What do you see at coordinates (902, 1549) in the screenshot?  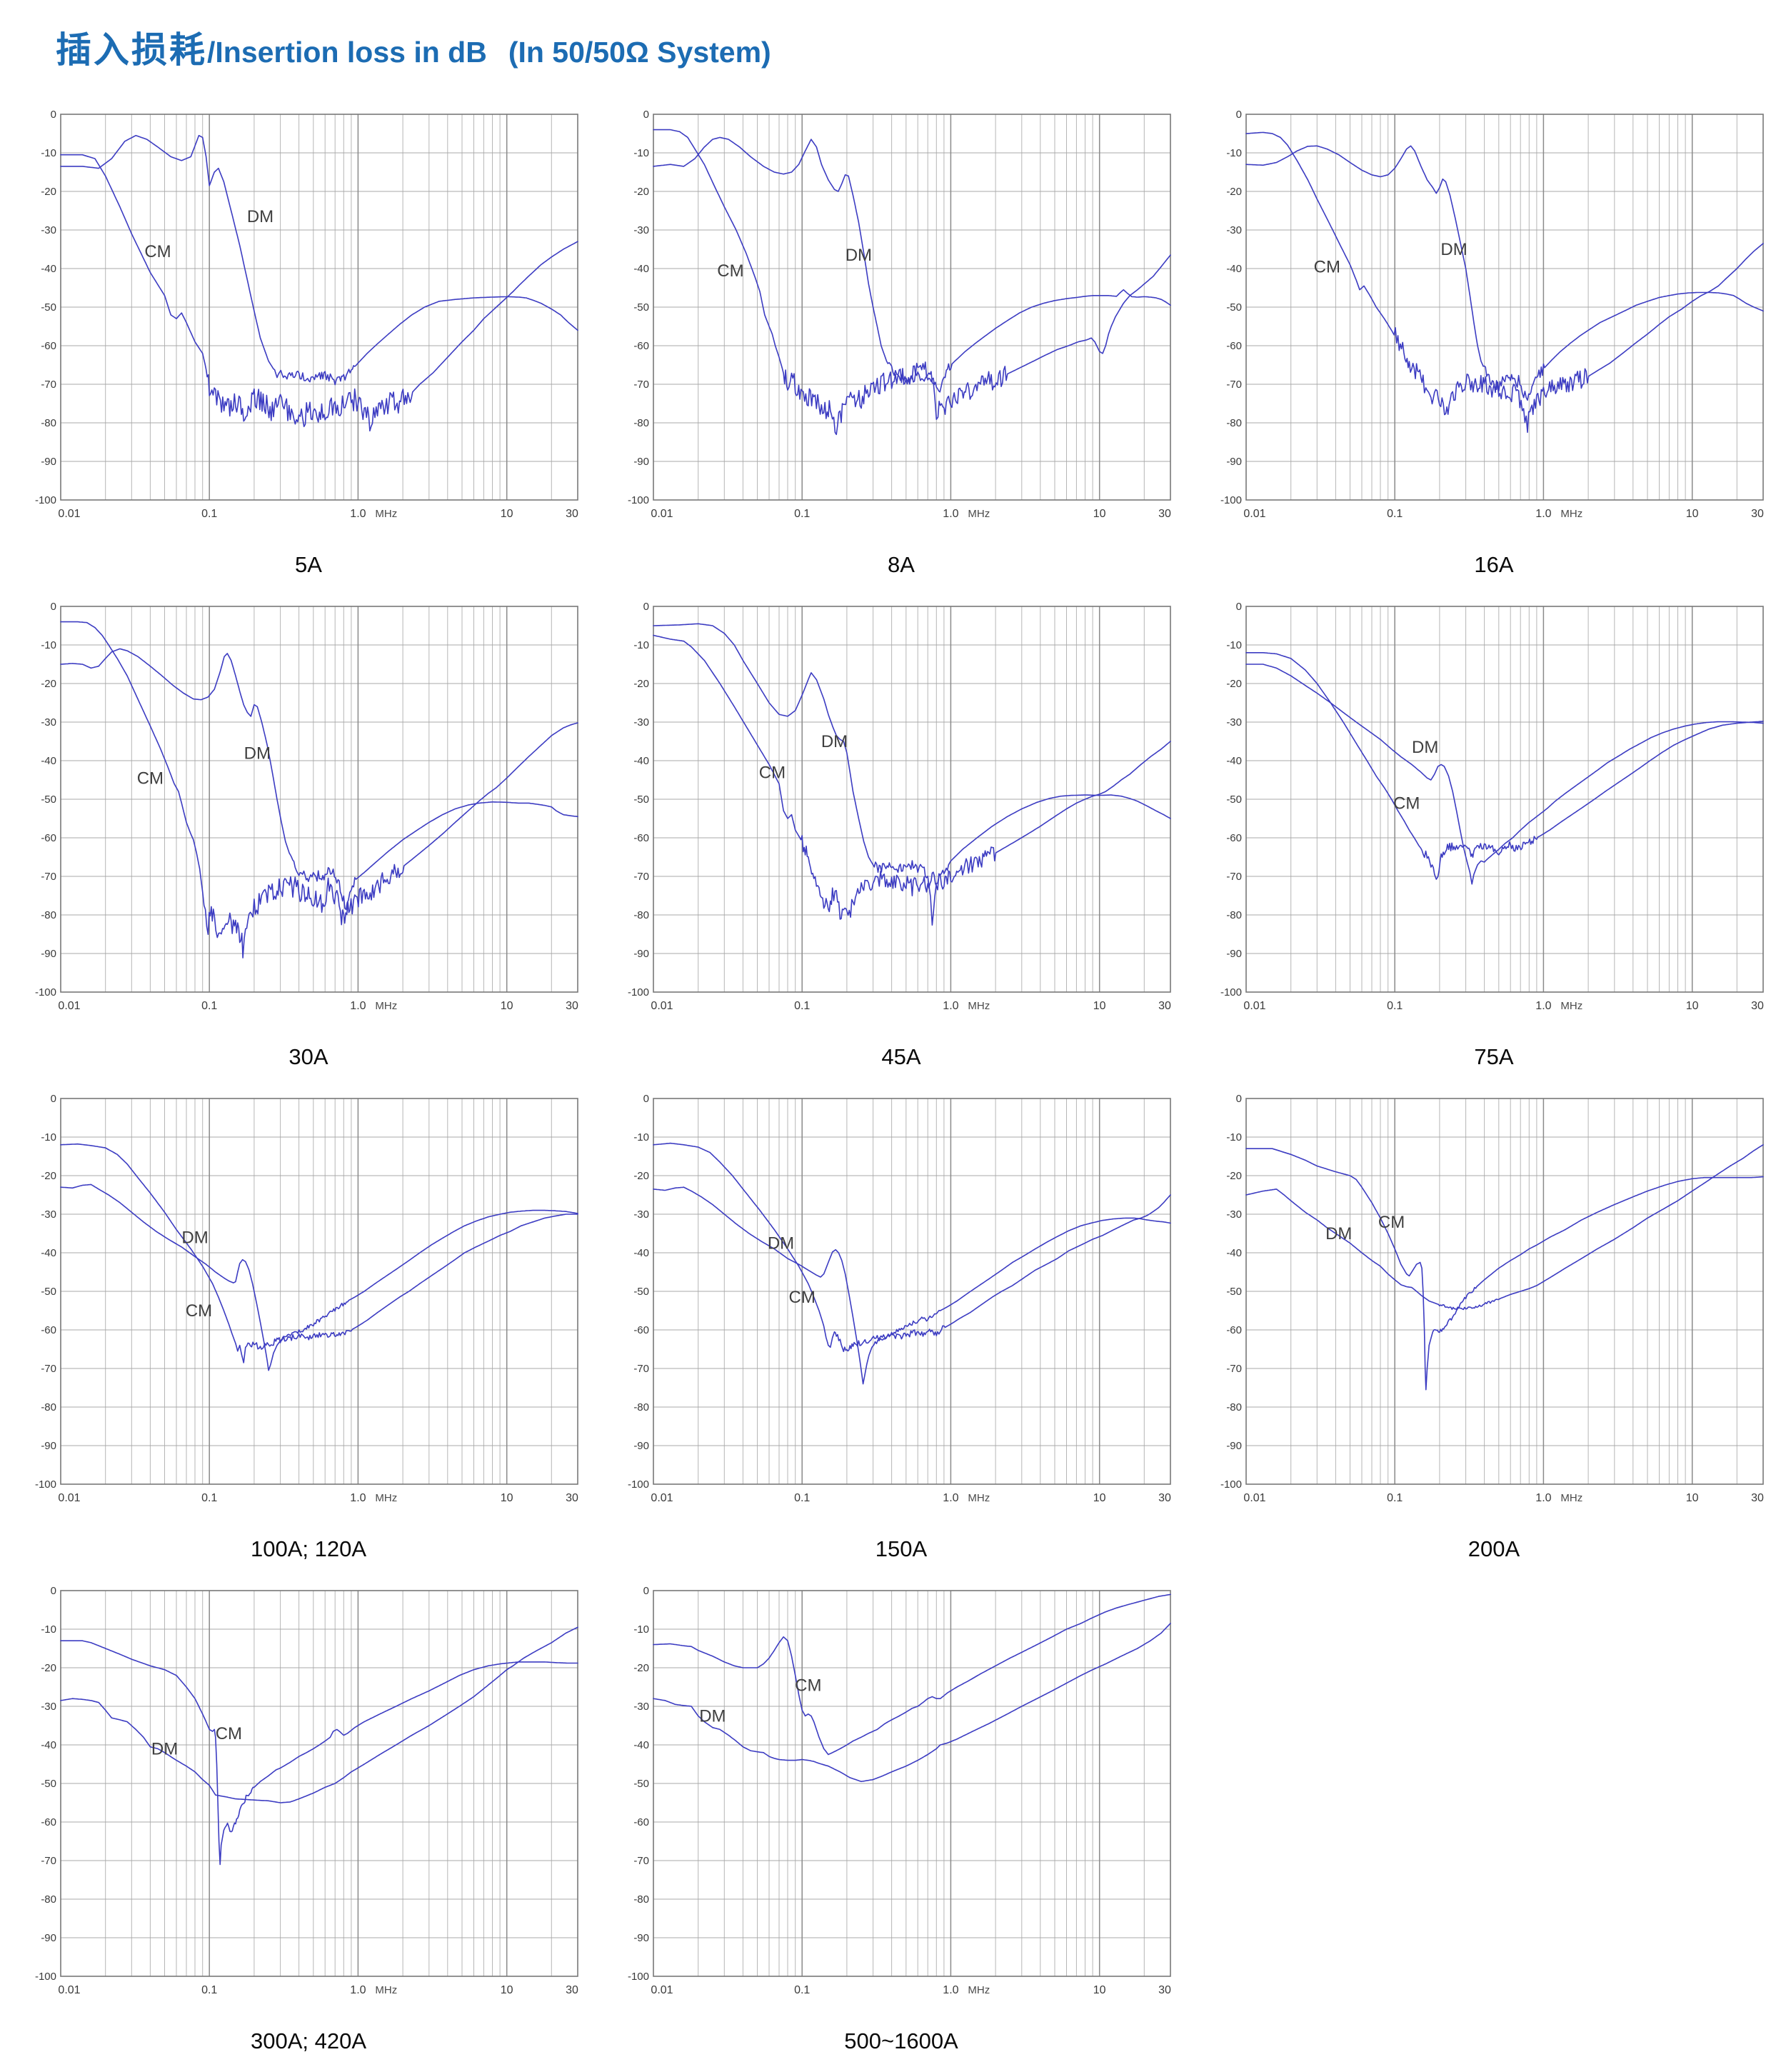 I see `chart-caption: 150A` at bounding box center [902, 1549].